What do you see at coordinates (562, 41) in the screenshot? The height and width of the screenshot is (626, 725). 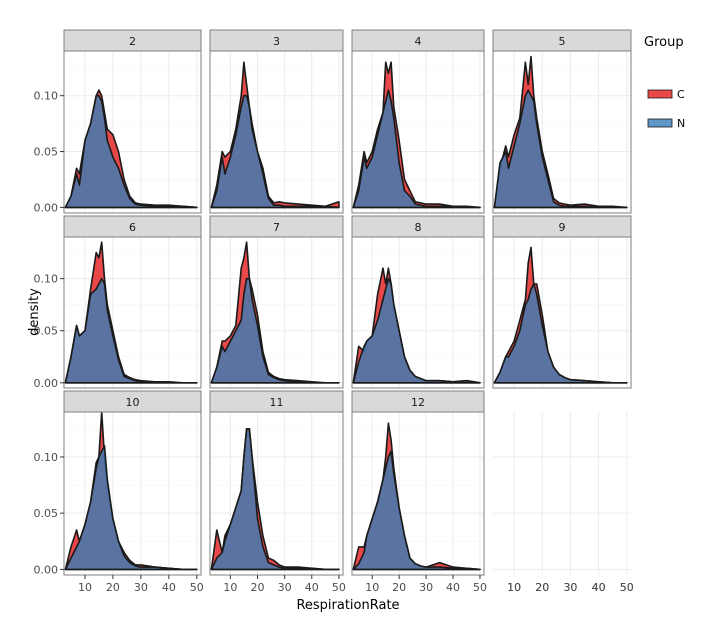 I see `facet-strip-label: 5` at bounding box center [562, 41].